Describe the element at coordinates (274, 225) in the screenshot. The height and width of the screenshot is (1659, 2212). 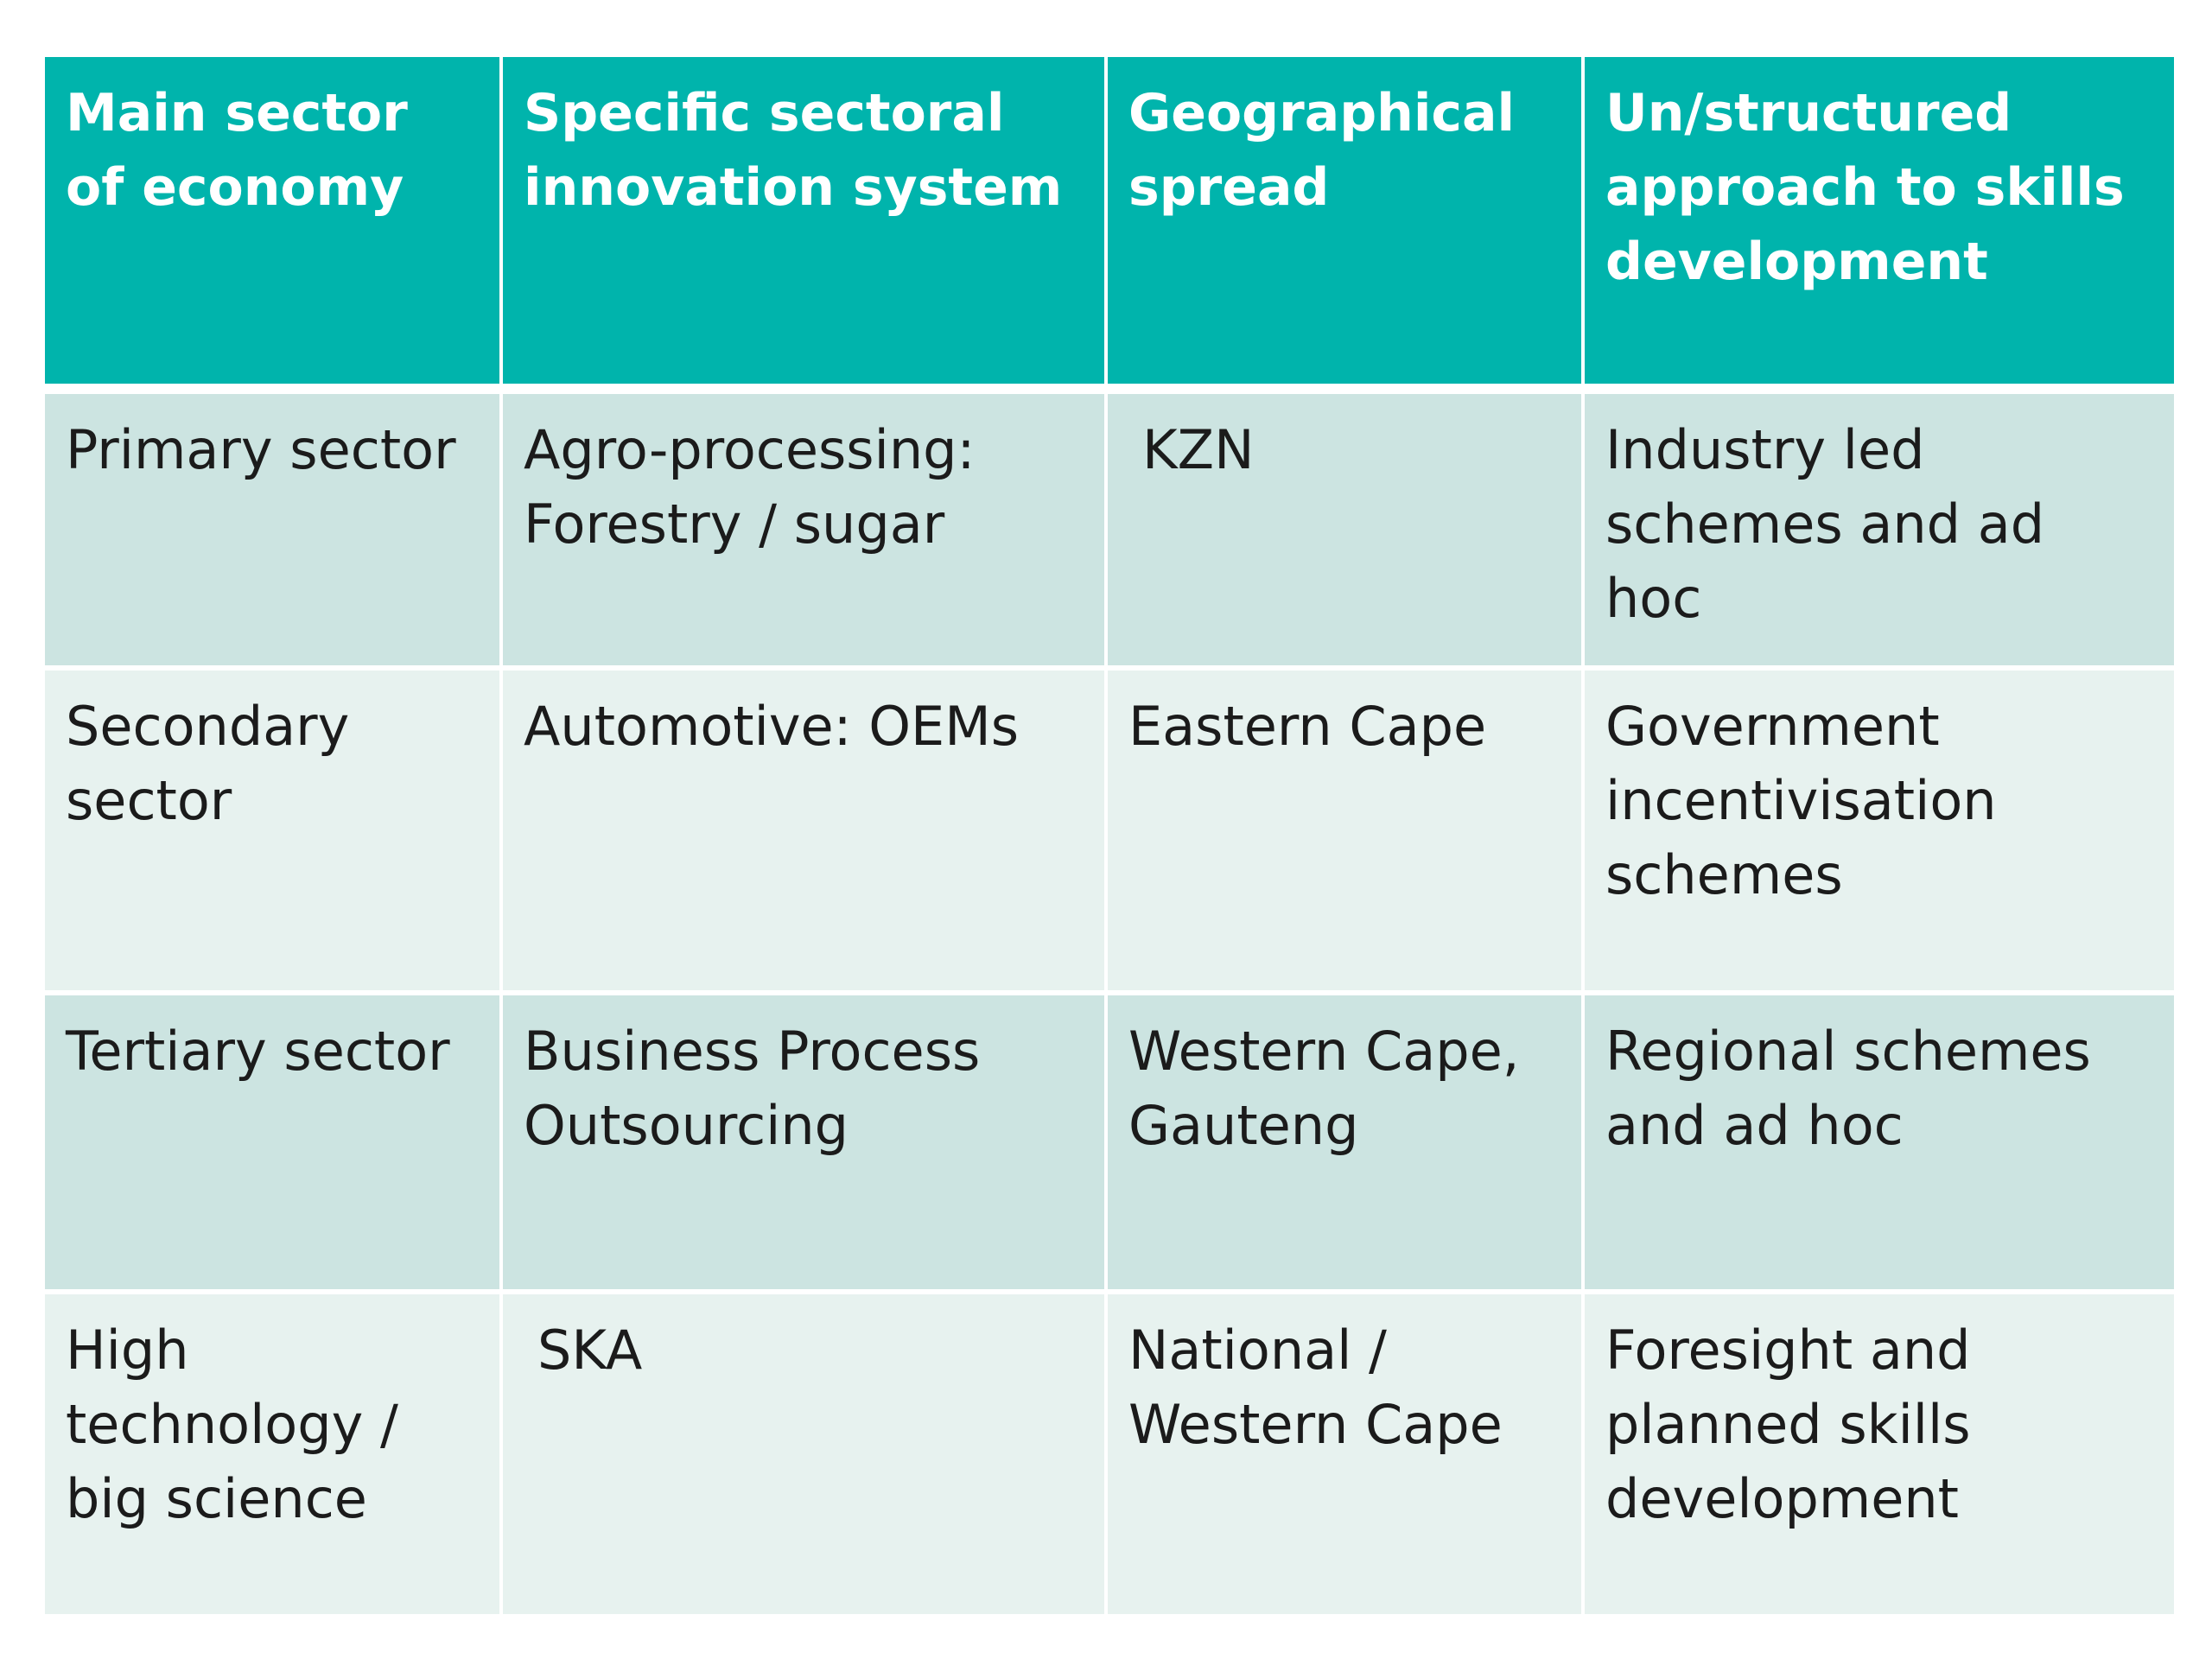
I see `header-main-sector: Main sector of economy` at that location.